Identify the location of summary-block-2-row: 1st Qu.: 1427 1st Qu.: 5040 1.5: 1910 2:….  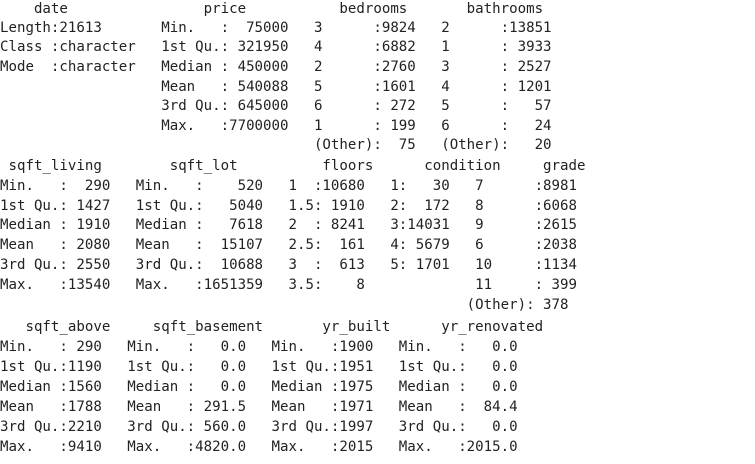
(297, 206).